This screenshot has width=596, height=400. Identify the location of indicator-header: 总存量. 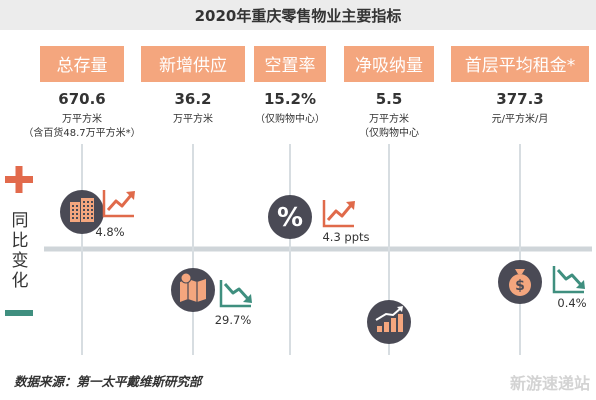
(82, 66).